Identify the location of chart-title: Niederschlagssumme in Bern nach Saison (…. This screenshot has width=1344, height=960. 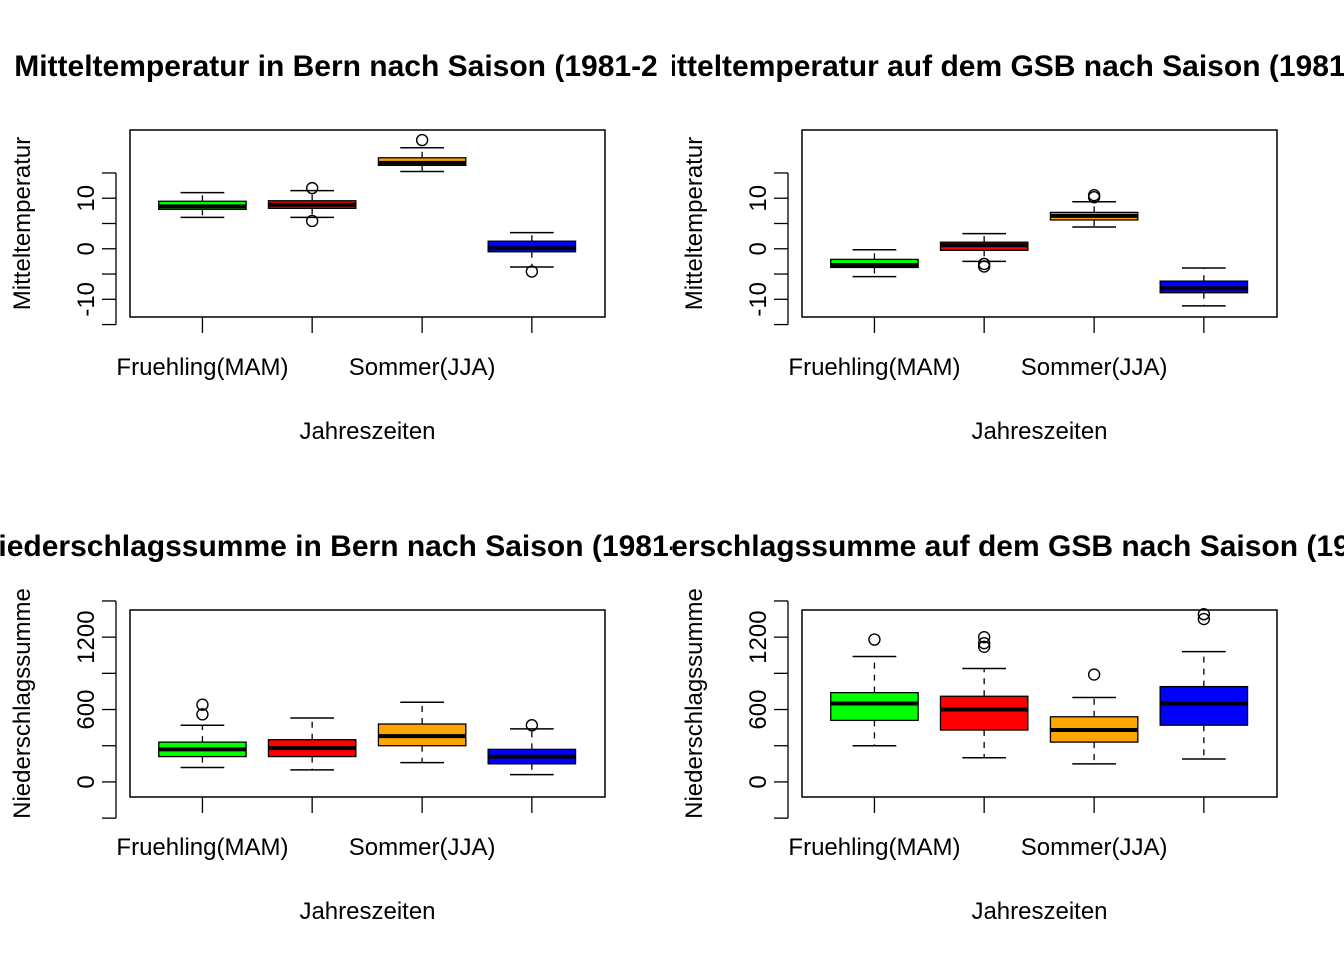
(347, 546).